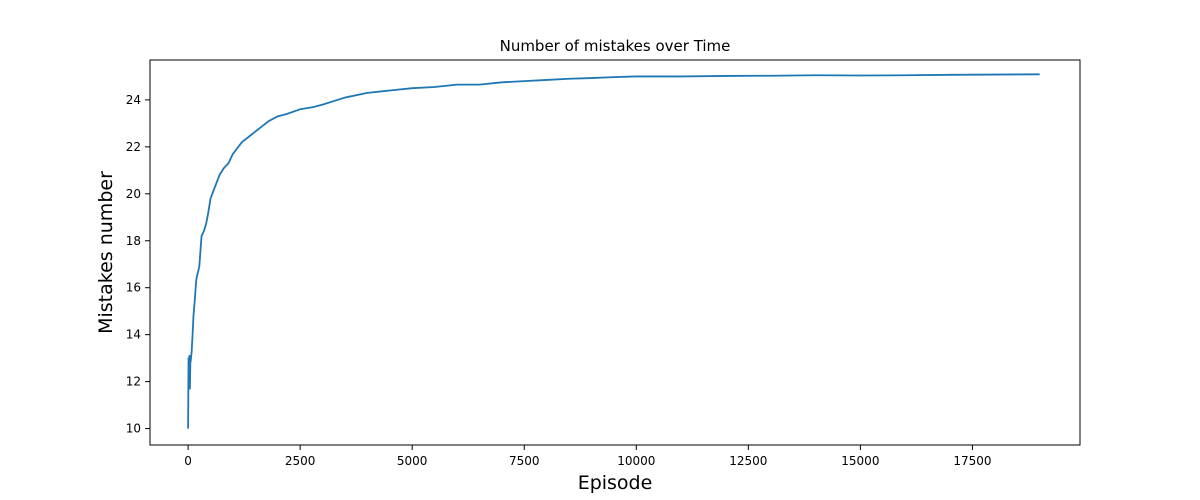 This screenshot has height=500, width=1200. What do you see at coordinates (133, 100) in the screenshot?
I see `y-tick-label: 24` at bounding box center [133, 100].